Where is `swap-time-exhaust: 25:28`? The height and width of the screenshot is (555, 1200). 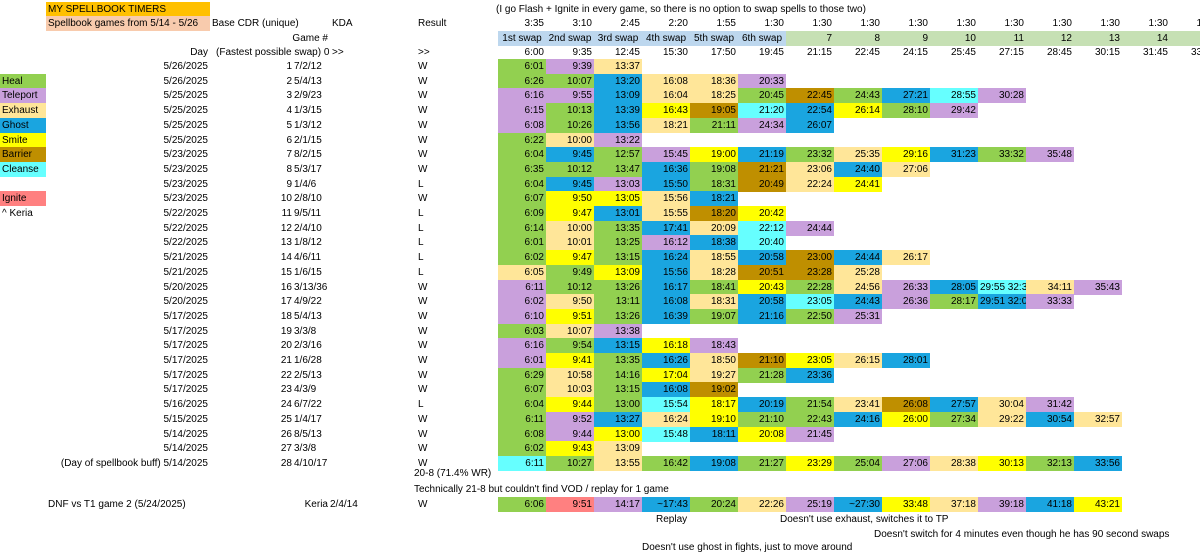 swap-time-exhaust: 25:28 is located at coordinates (858, 272).